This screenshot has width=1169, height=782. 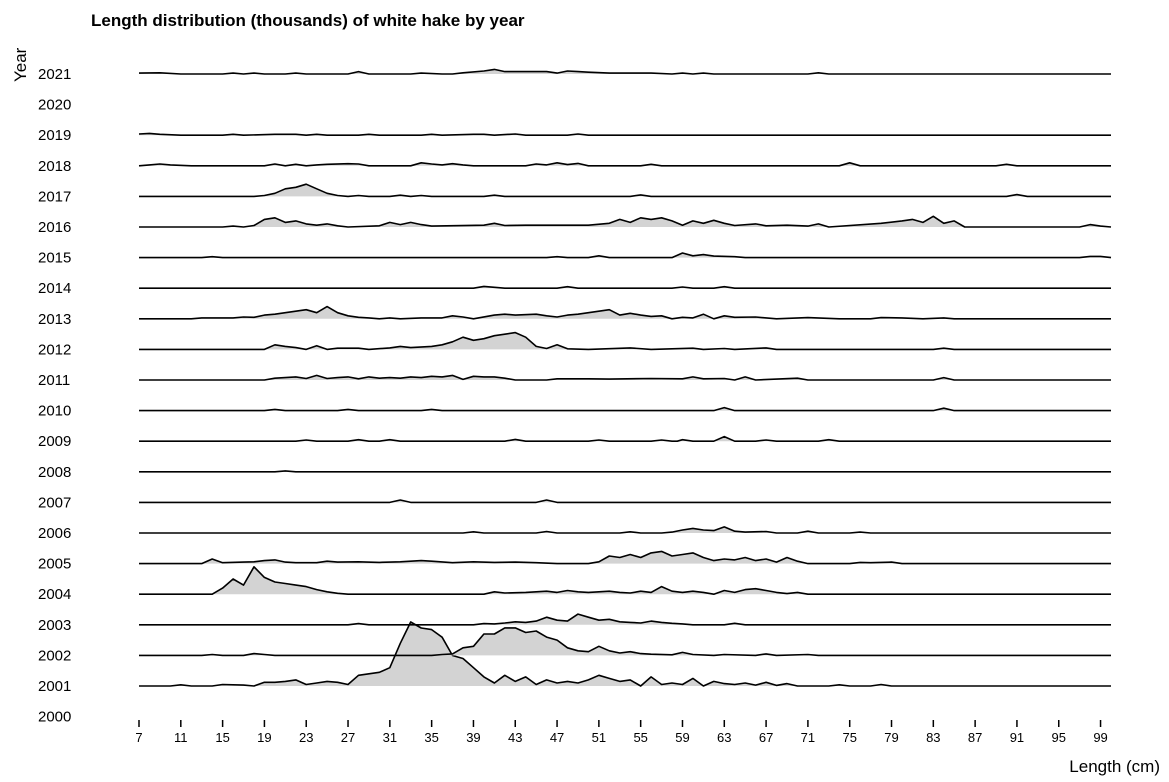 I want to click on ridge-line-2012, so click(x=625, y=341).